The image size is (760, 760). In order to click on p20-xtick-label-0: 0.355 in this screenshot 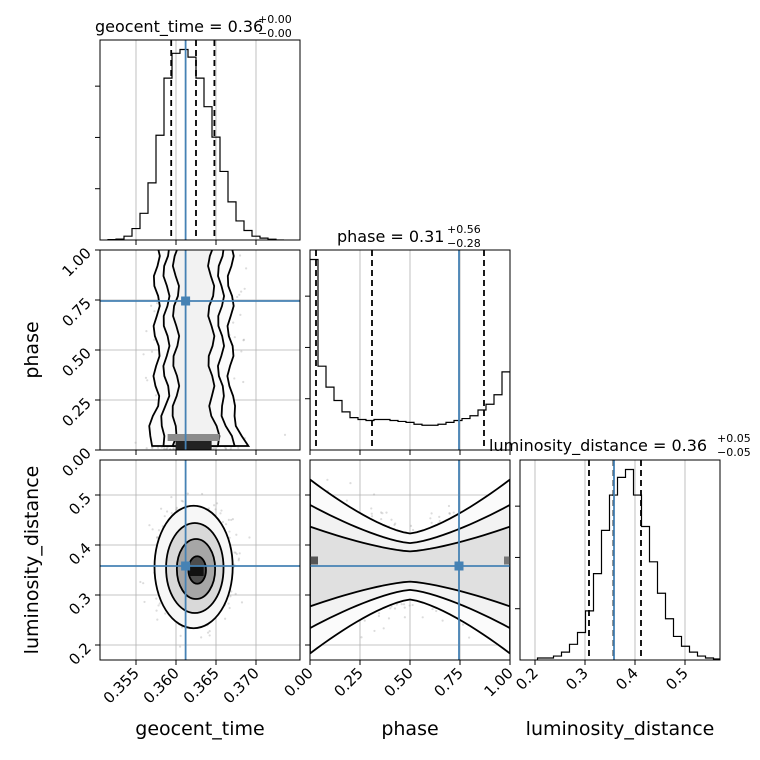, I will do `click(121, 685)`.